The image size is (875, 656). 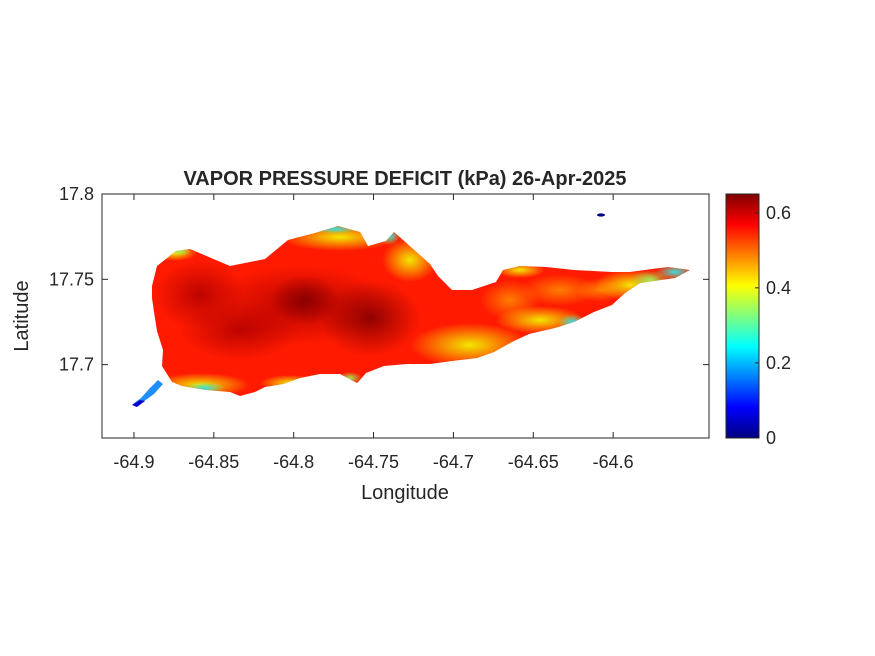 I want to click on chart-title: VAPOR PRESSURE DEFICIT (kPa) 26-Apr-2025, so click(x=404, y=179).